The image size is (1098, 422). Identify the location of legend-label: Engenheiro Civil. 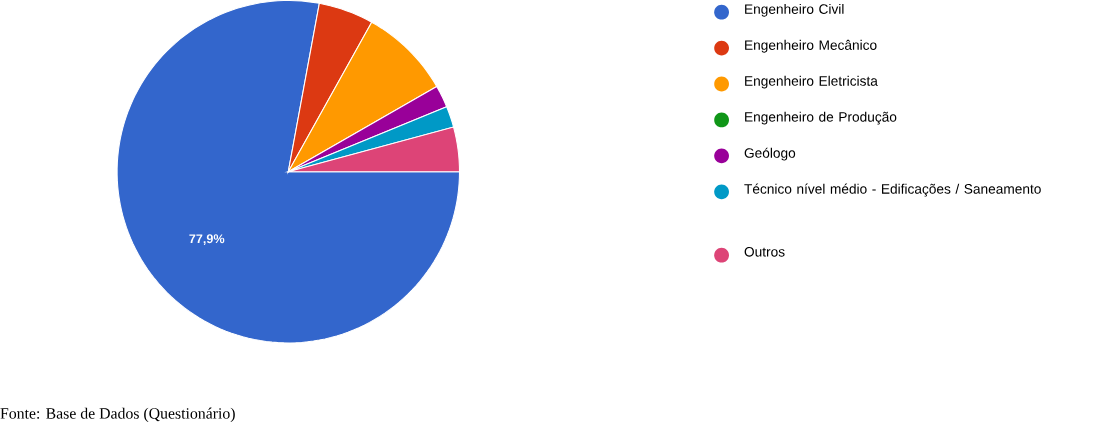
(794, 10).